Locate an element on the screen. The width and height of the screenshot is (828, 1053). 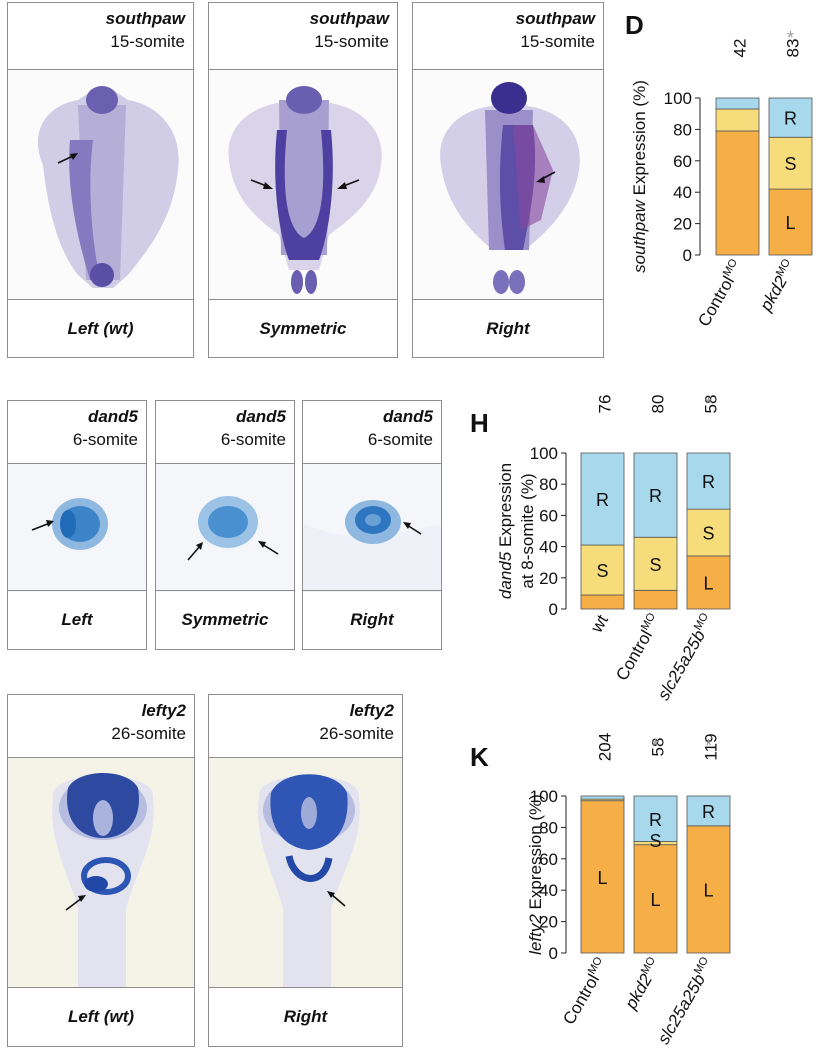
panel-A: southpaw 15-somite Left (wt) is located at coordinates (100, 180).